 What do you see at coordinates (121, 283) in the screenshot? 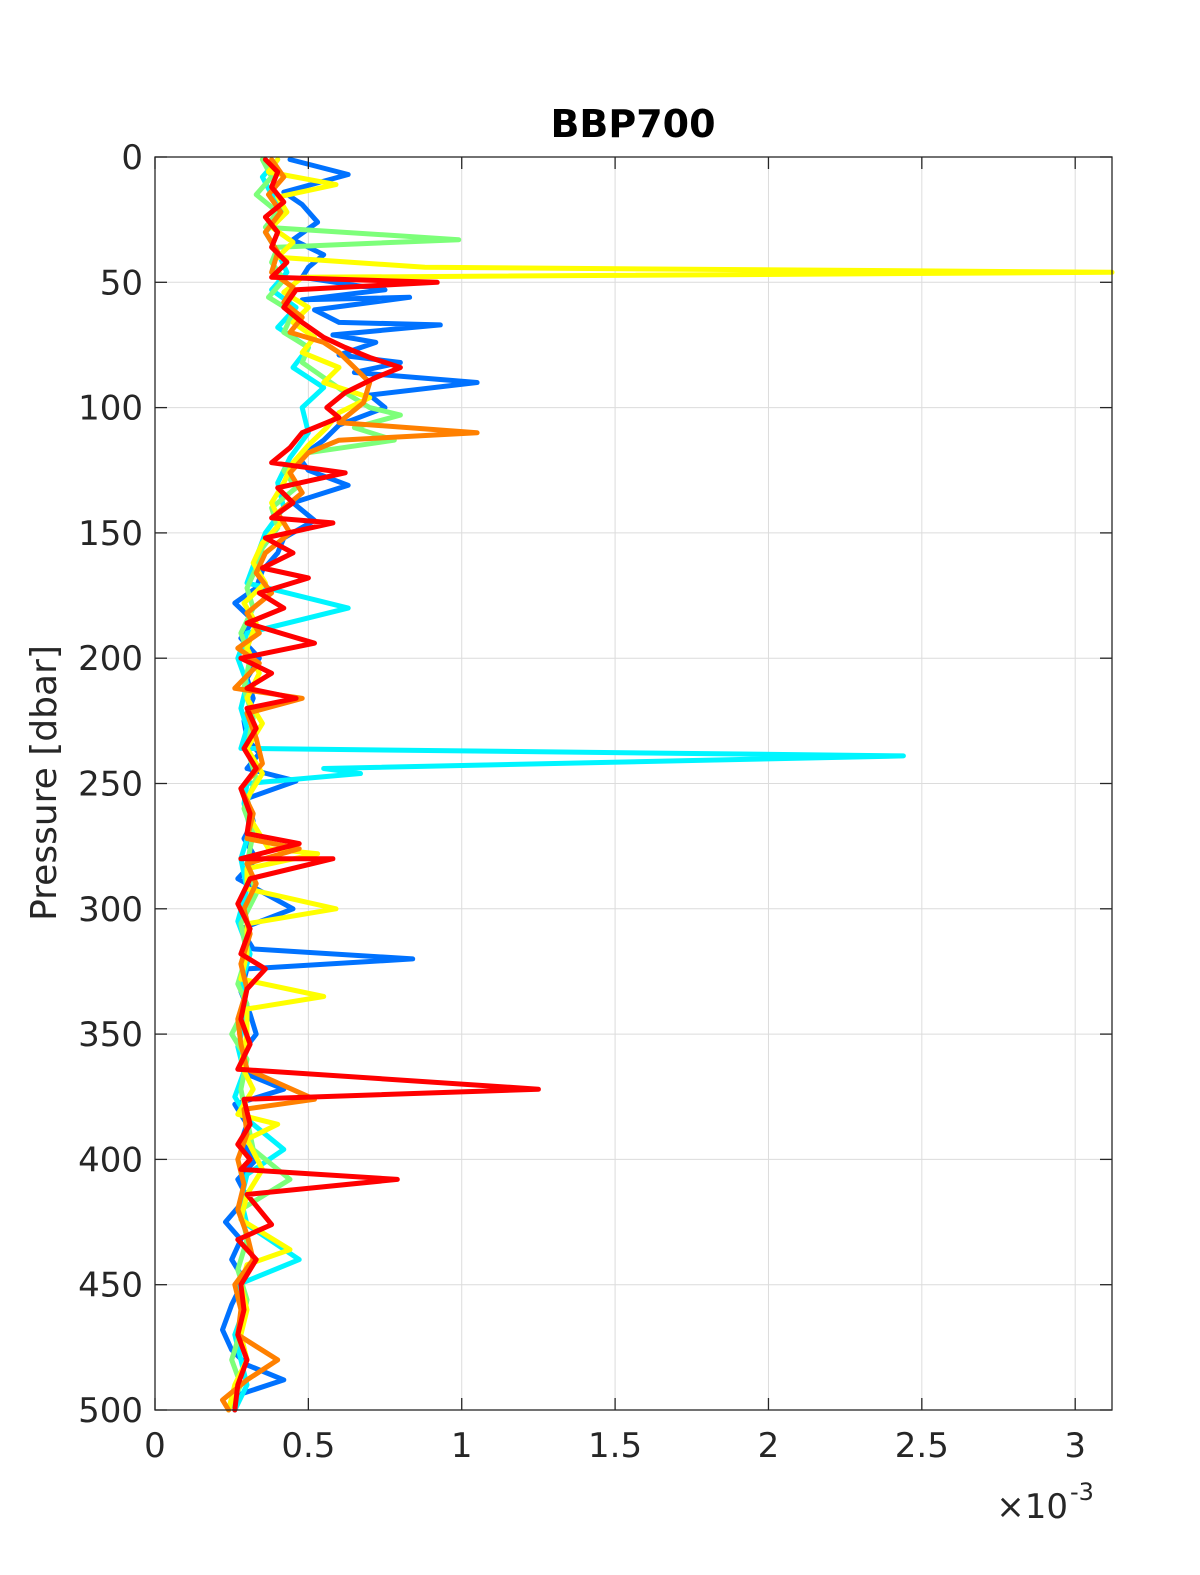
I see `y-tick-label: 50` at bounding box center [121, 283].